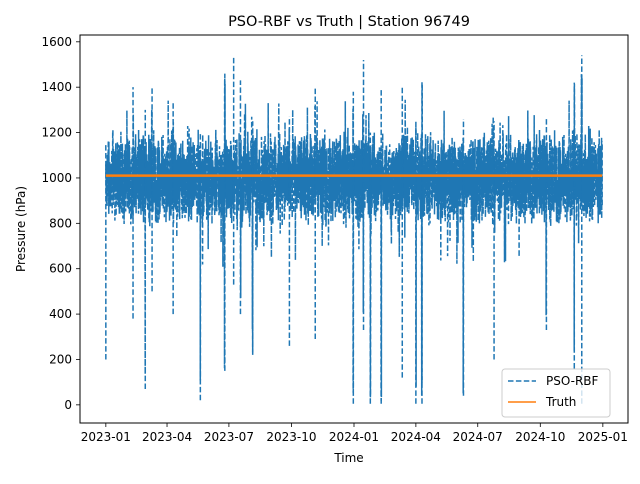 This screenshot has height=484, width=640. What do you see at coordinates (167, 437) in the screenshot?
I see `x-tick-label: 2023-04` at bounding box center [167, 437].